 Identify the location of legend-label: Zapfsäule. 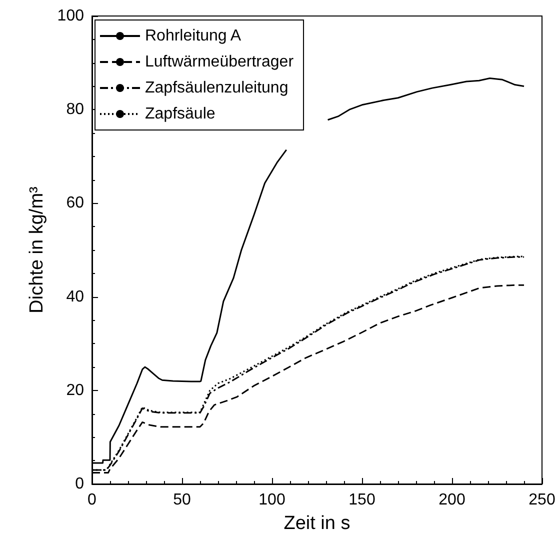
(180, 114).